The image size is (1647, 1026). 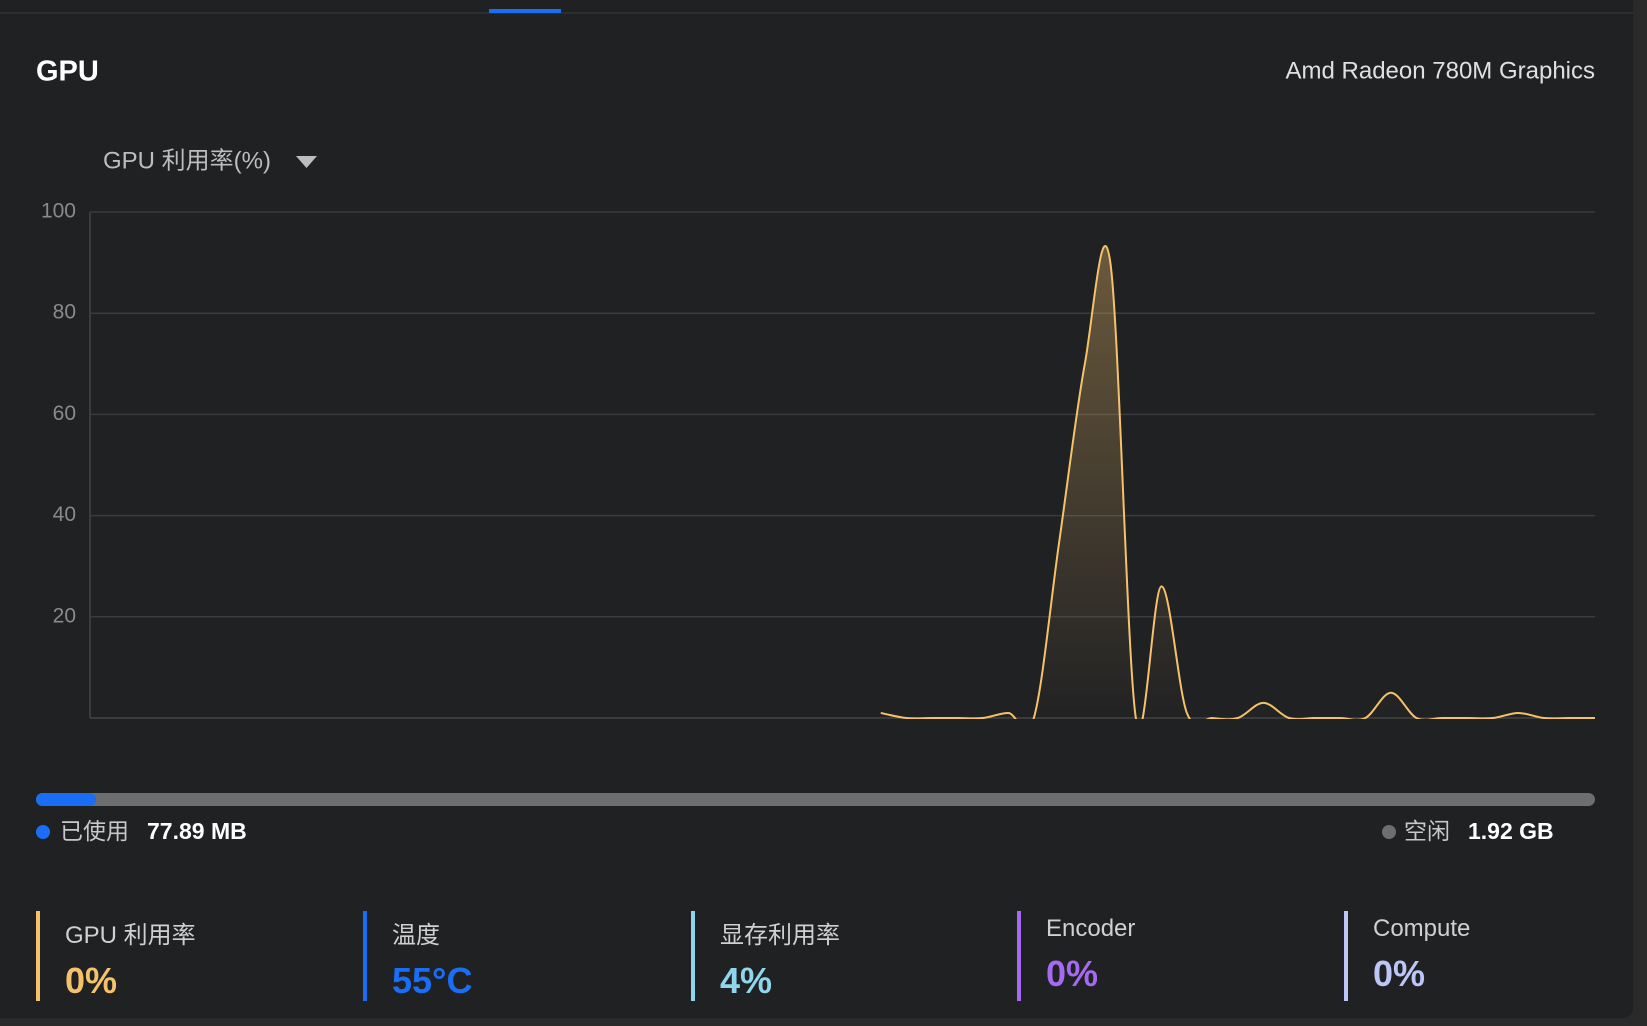 What do you see at coordinates (116, 956) in the screenshot?
I see `stat-card: GPU 利用率 0%` at bounding box center [116, 956].